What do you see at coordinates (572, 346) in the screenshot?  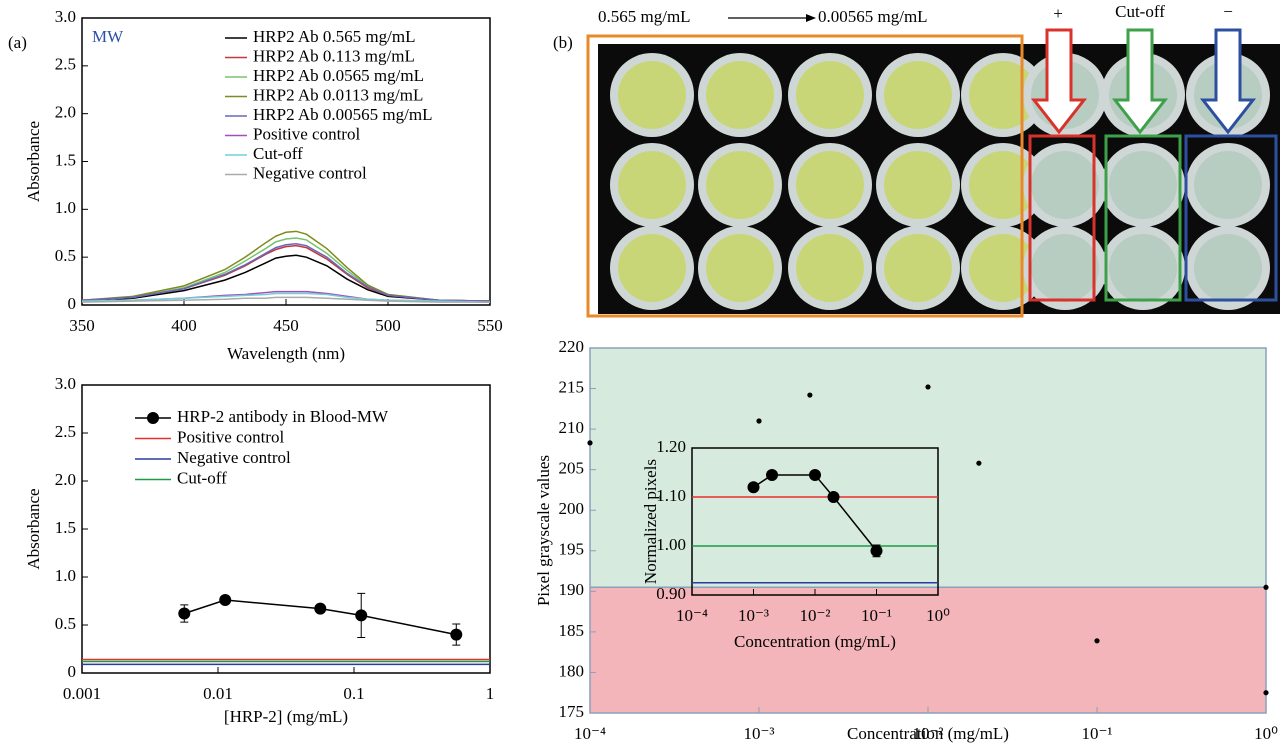 I see `y-tick-label: 220` at bounding box center [572, 346].